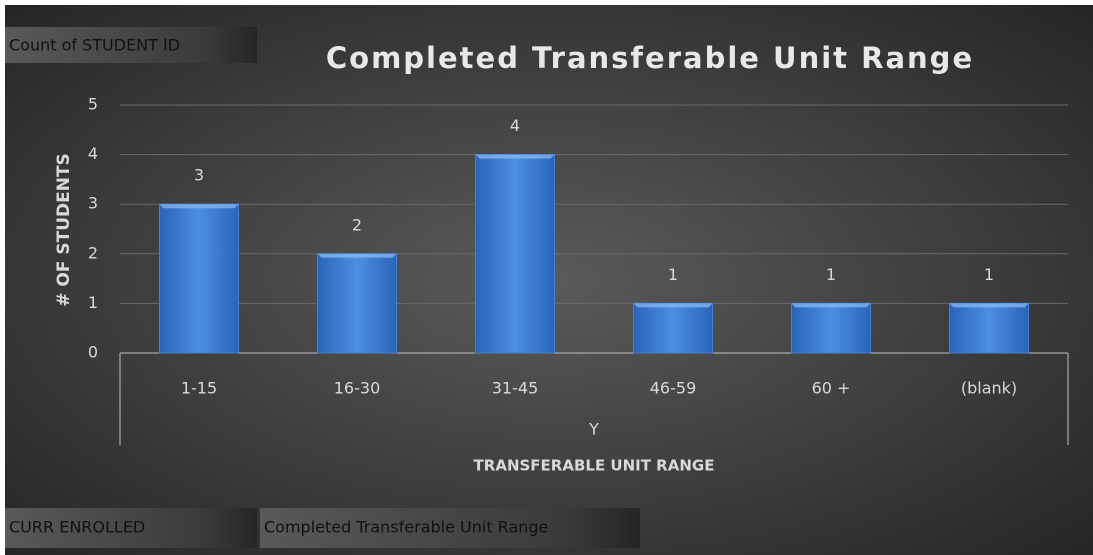 This screenshot has width=1093, height=555. Describe the element at coordinates (357, 224) in the screenshot. I see `data-label: 2` at that location.